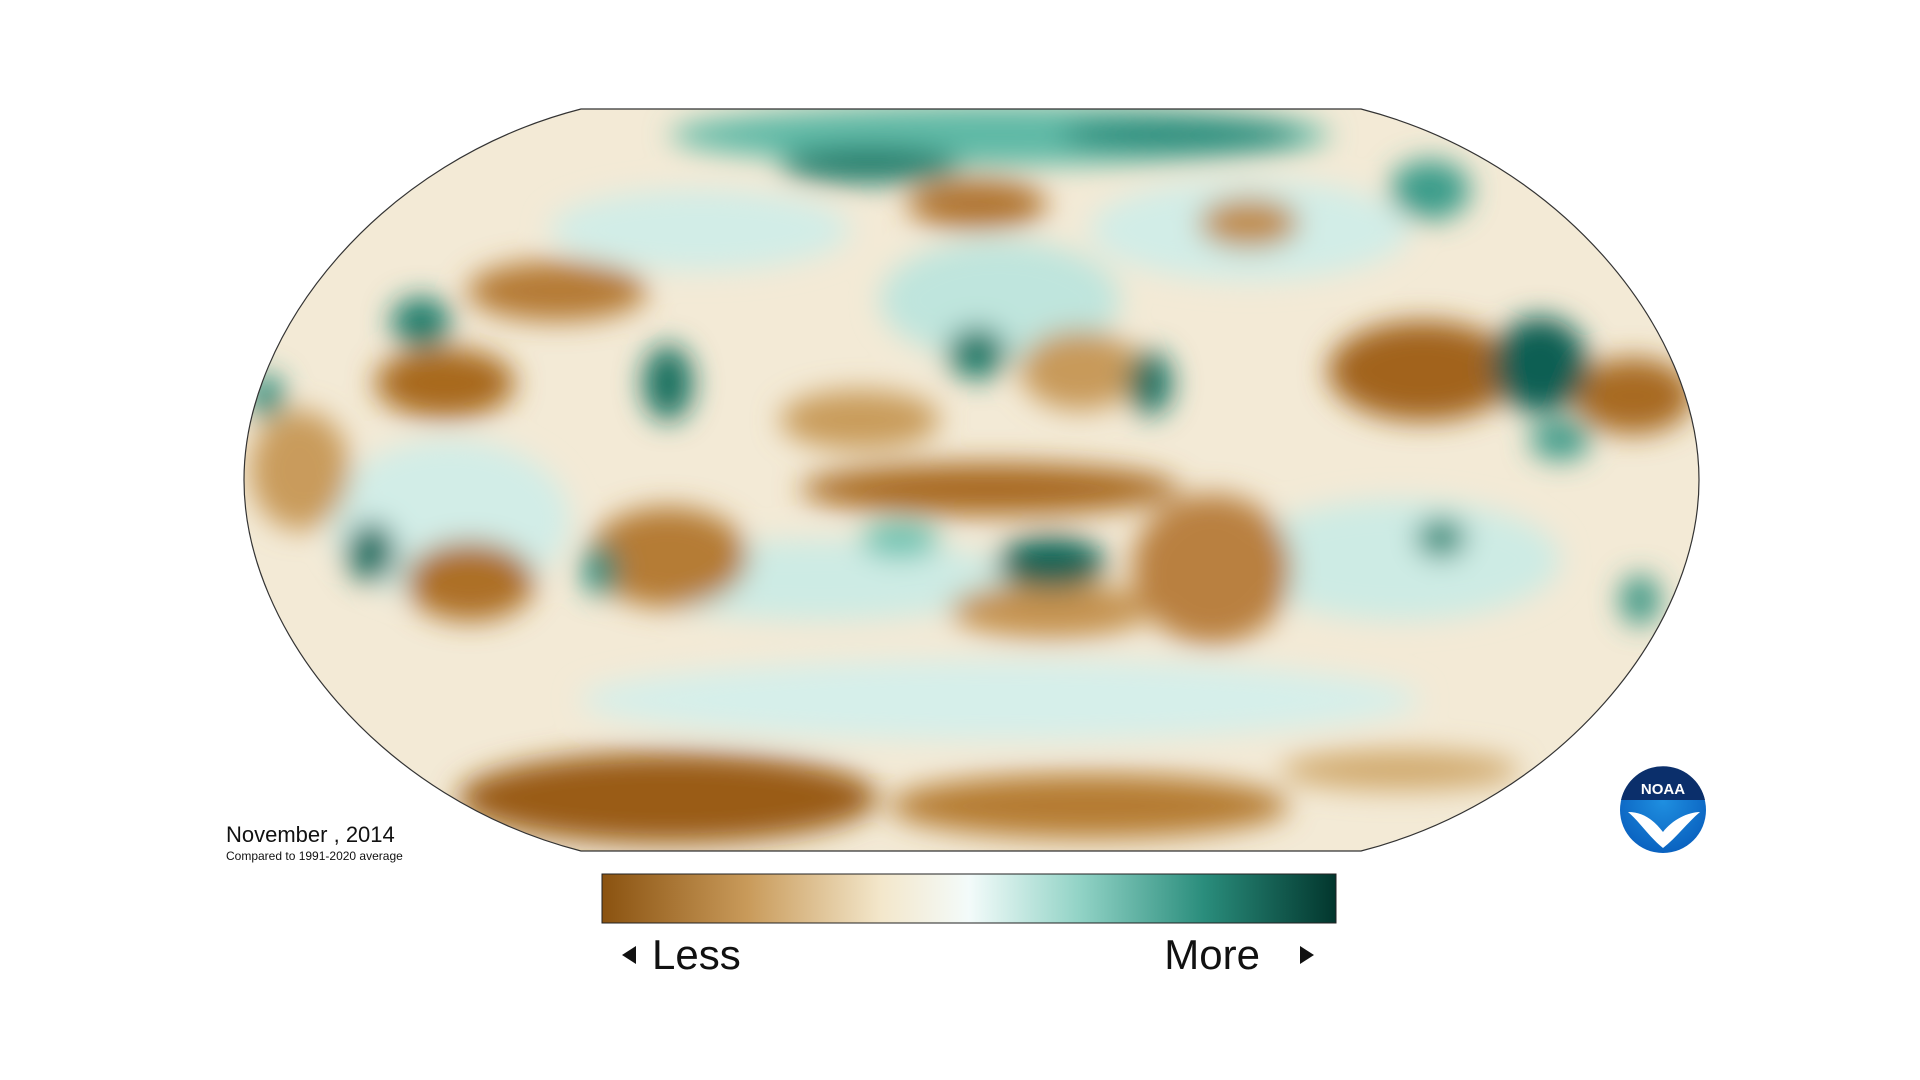 This screenshot has width=1920, height=1080. What do you see at coordinates (696, 954) in the screenshot?
I see `legend-less: Less` at bounding box center [696, 954].